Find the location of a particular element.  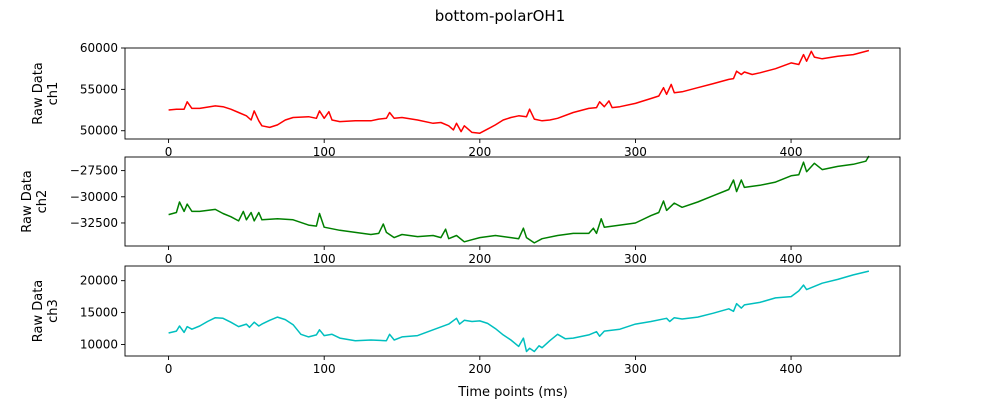

y-tick-label: 10000 is located at coordinates (99, 345).